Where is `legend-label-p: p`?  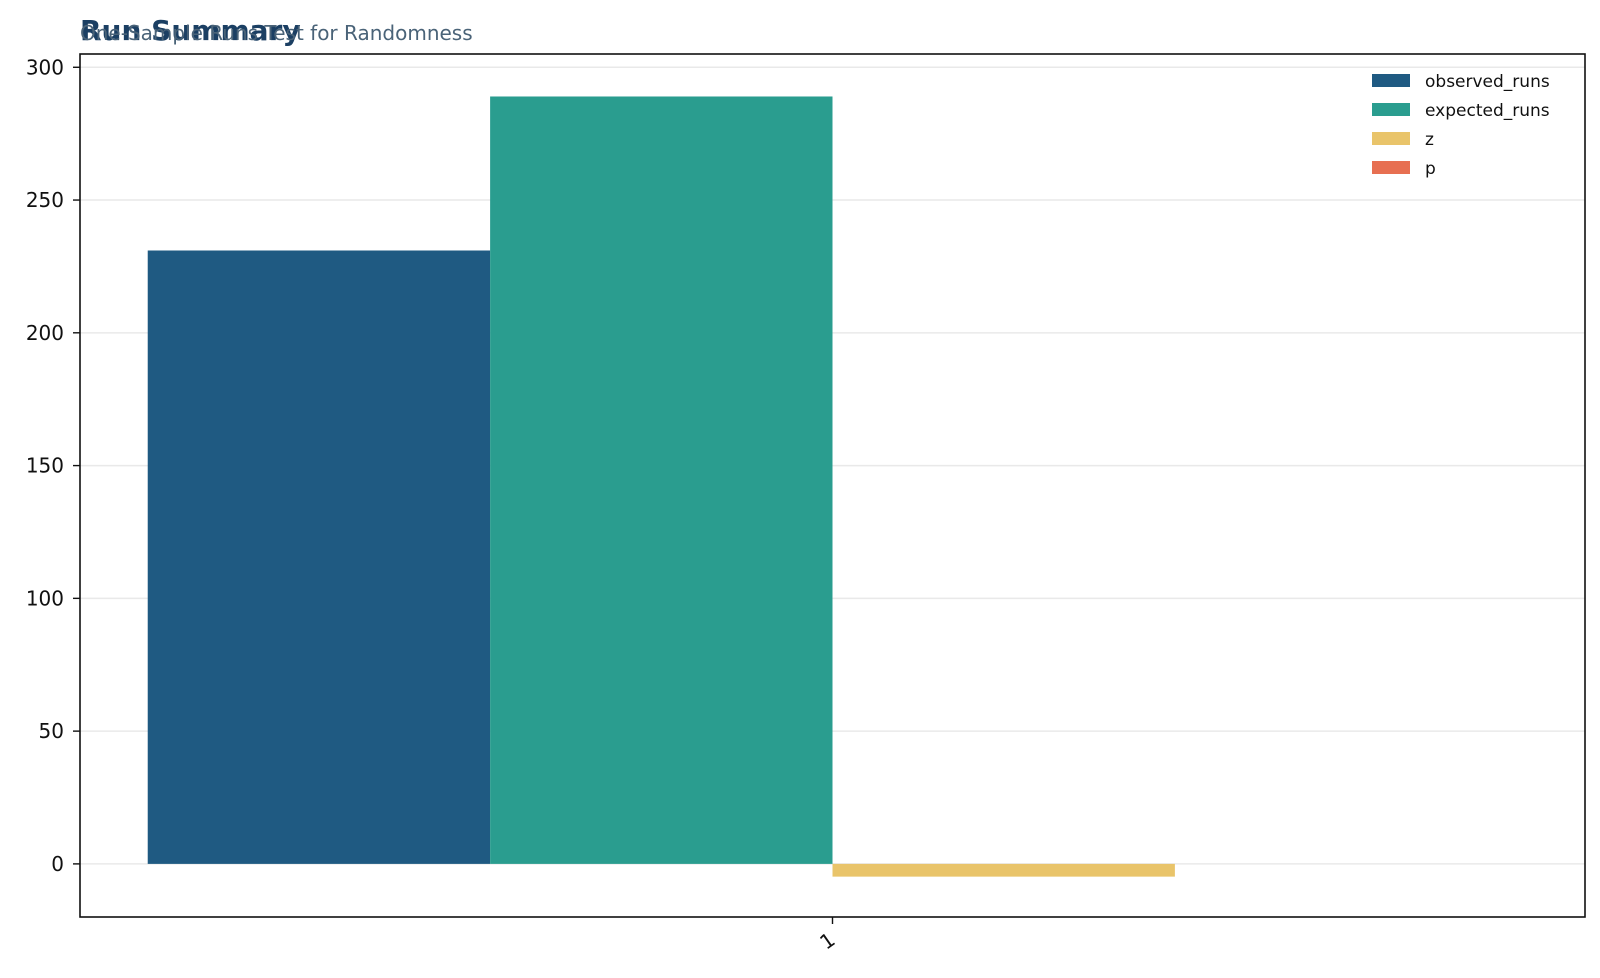
legend-label-p: p is located at coordinates (1430, 169).